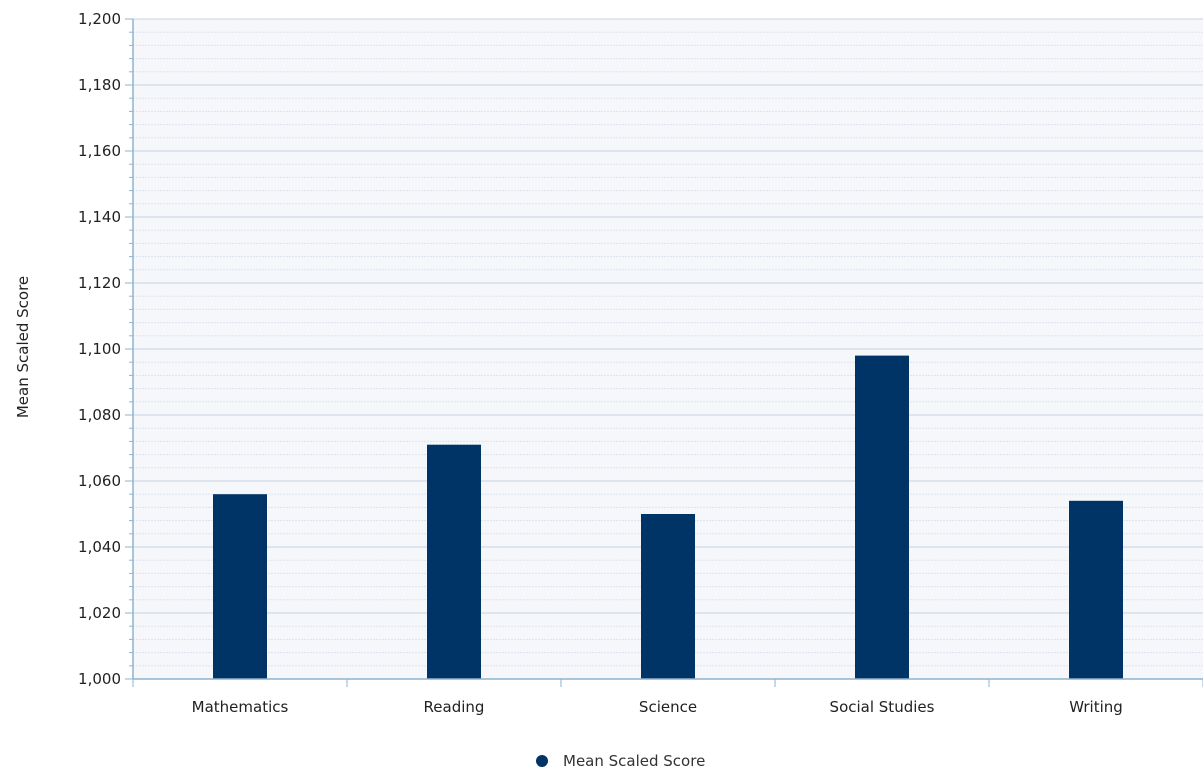 This screenshot has width=1203, height=770. What do you see at coordinates (882, 707) in the screenshot?
I see `x-tick-label: Social Studies` at bounding box center [882, 707].